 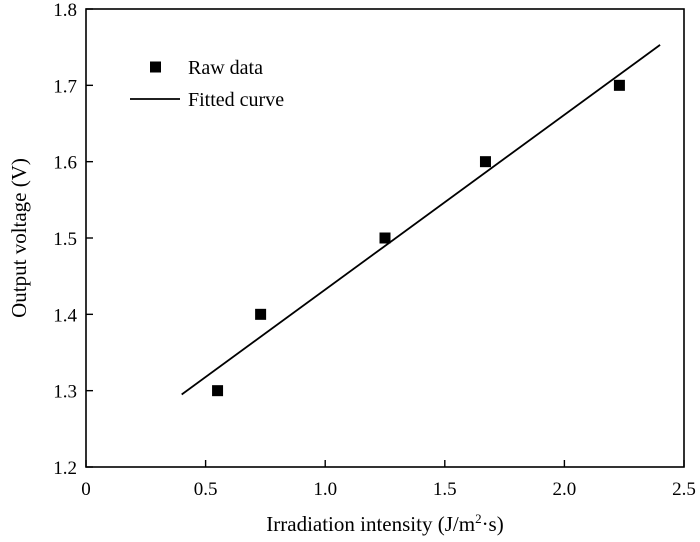 What do you see at coordinates (565, 489) in the screenshot?
I see `x-tick-label: 2.0` at bounding box center [565, 489].